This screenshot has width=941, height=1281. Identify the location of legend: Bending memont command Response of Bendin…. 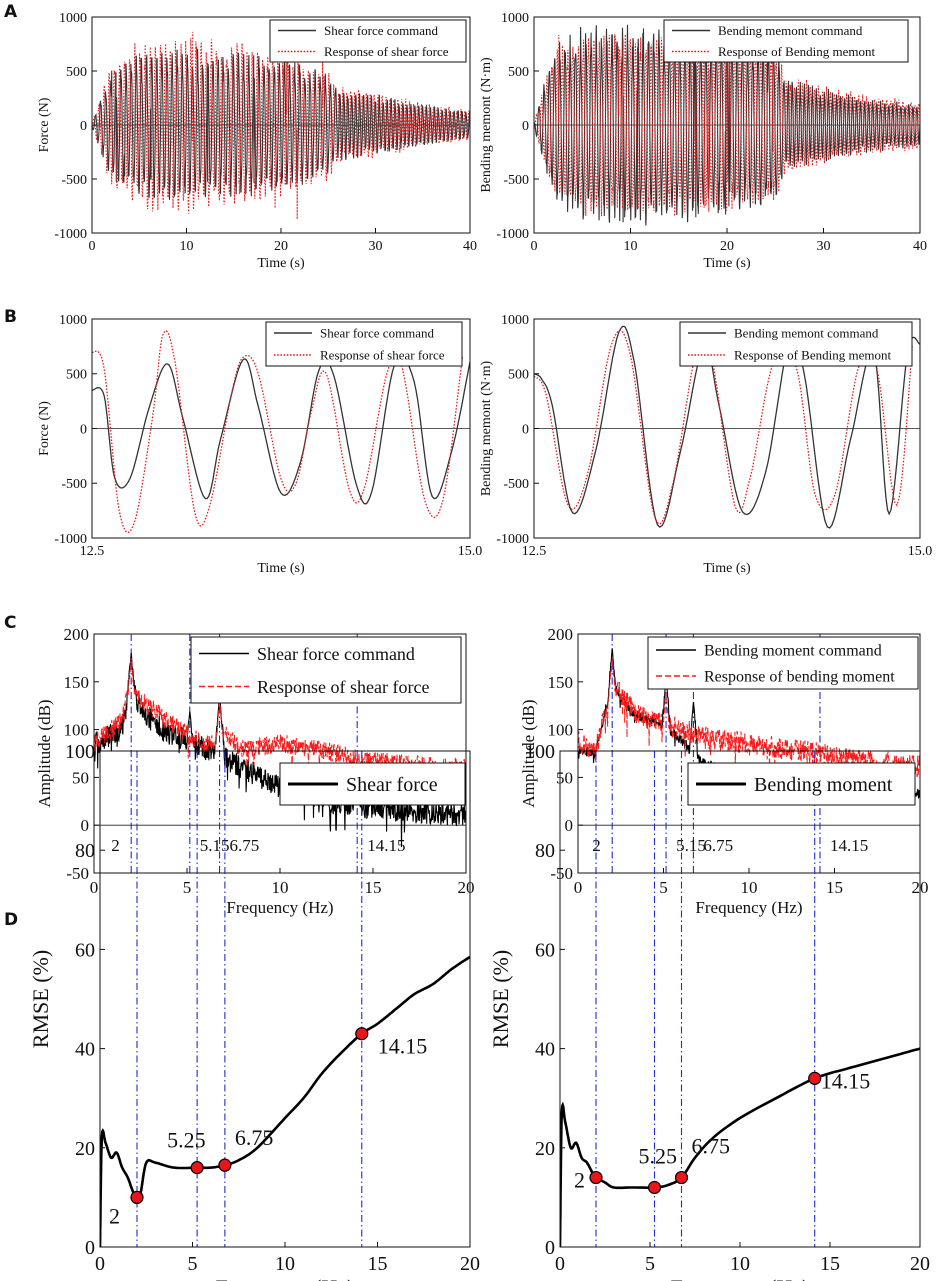
(796, 344).